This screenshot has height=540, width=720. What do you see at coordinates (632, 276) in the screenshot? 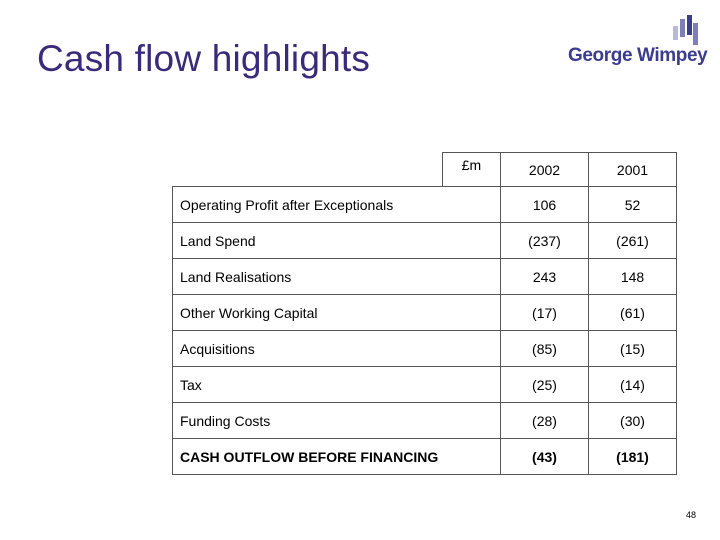
I see `value-2001: 148` at bounding box center [632, 276].